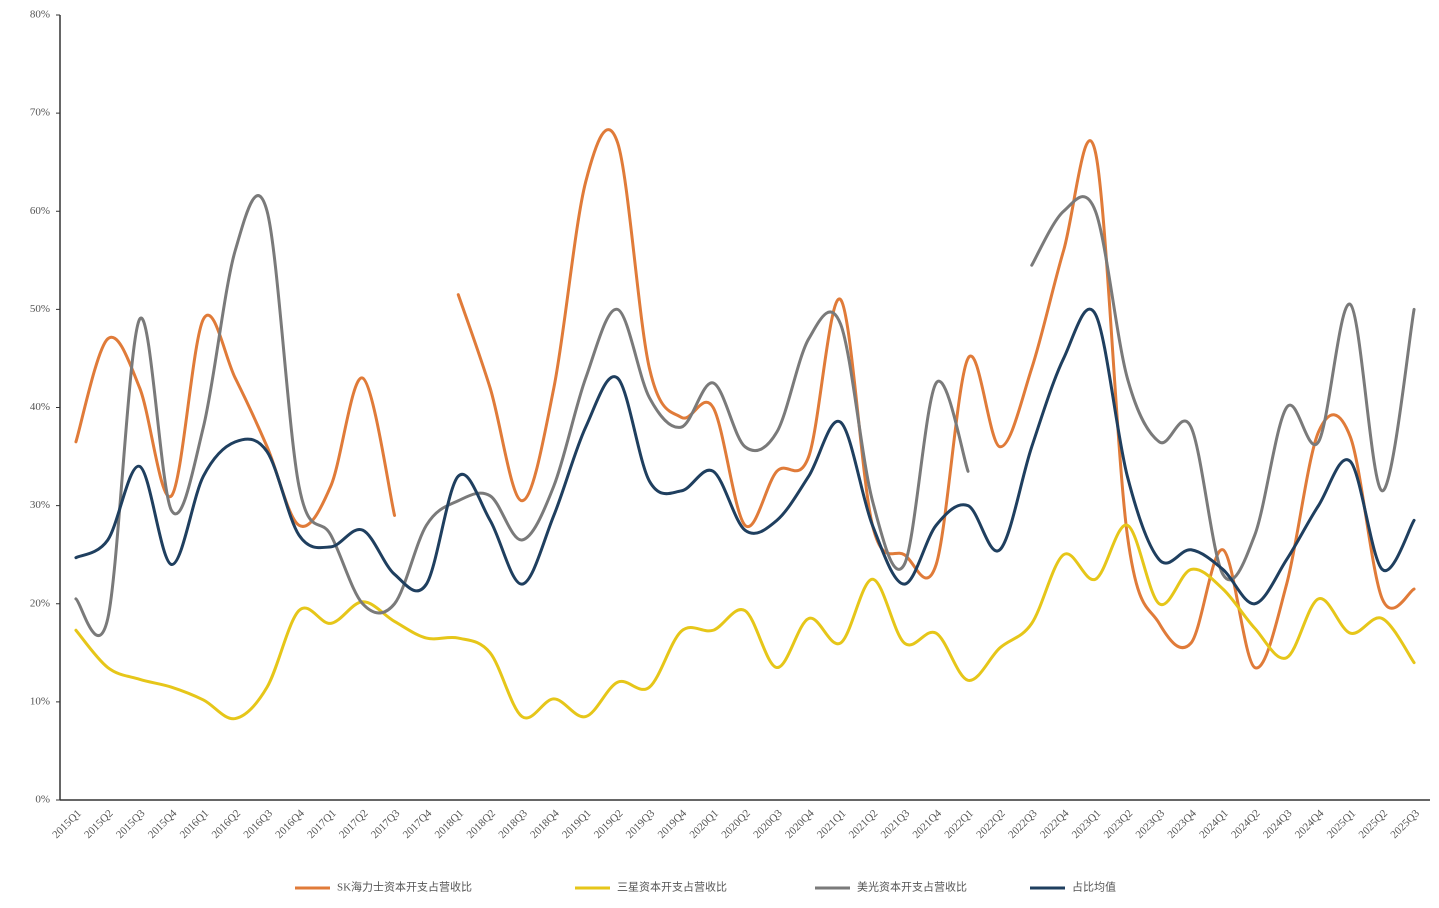 The height and width of the screenshot is (908, 1439). What do you see at coordinates (481, 824) in the screenshot?
I see `x-tick-label: 2018Q2` at bounding box center [481, 824].